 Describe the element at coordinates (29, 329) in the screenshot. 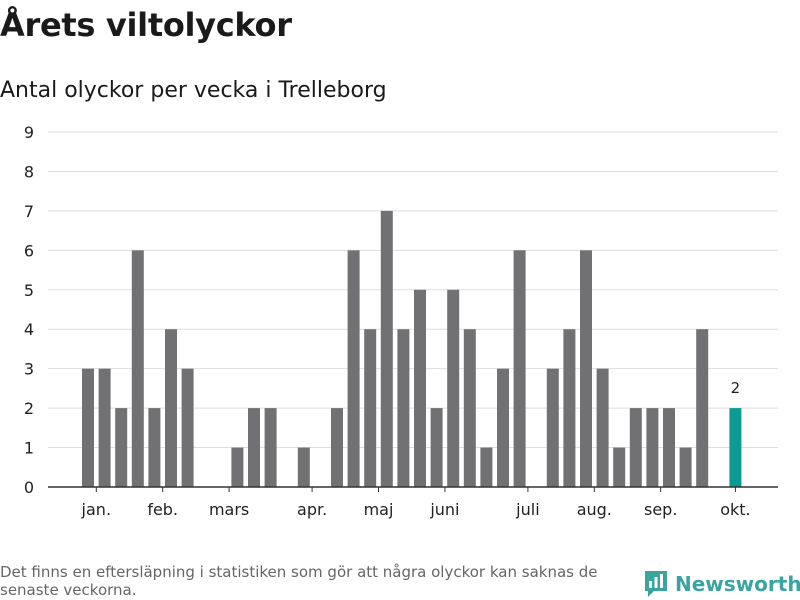

I see `y-tick-label: 4` at that location.